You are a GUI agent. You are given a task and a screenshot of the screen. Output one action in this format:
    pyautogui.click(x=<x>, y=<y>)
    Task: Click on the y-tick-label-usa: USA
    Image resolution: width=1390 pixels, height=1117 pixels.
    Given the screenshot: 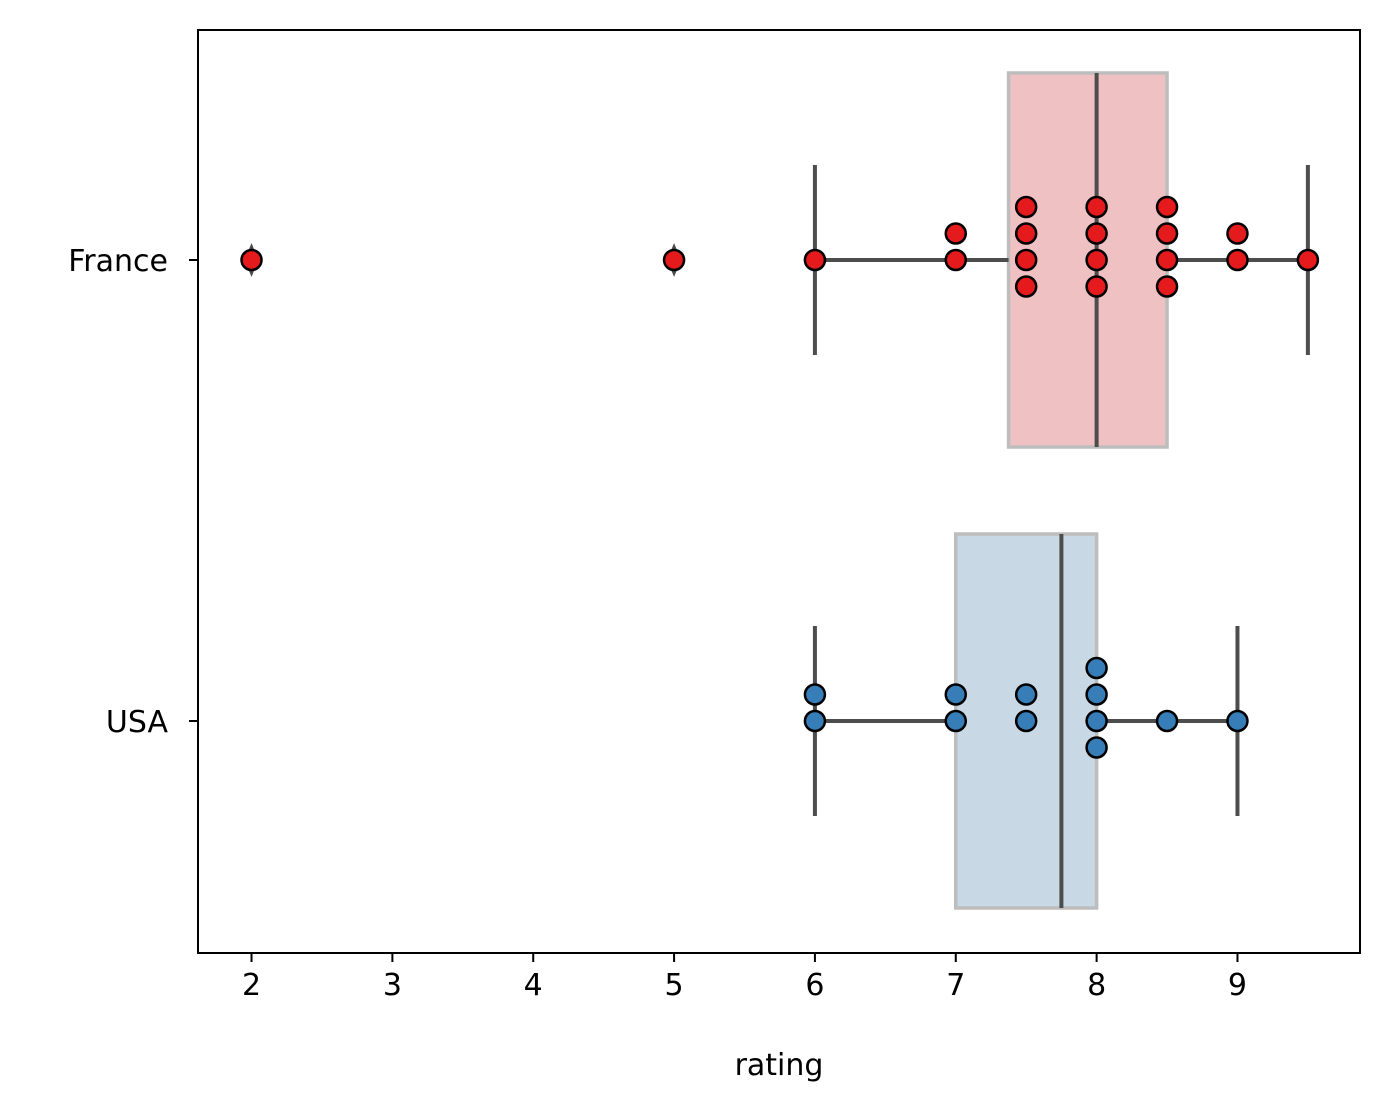 What is the action you would take?
    pyautogui.click(x=137, y=722)
    